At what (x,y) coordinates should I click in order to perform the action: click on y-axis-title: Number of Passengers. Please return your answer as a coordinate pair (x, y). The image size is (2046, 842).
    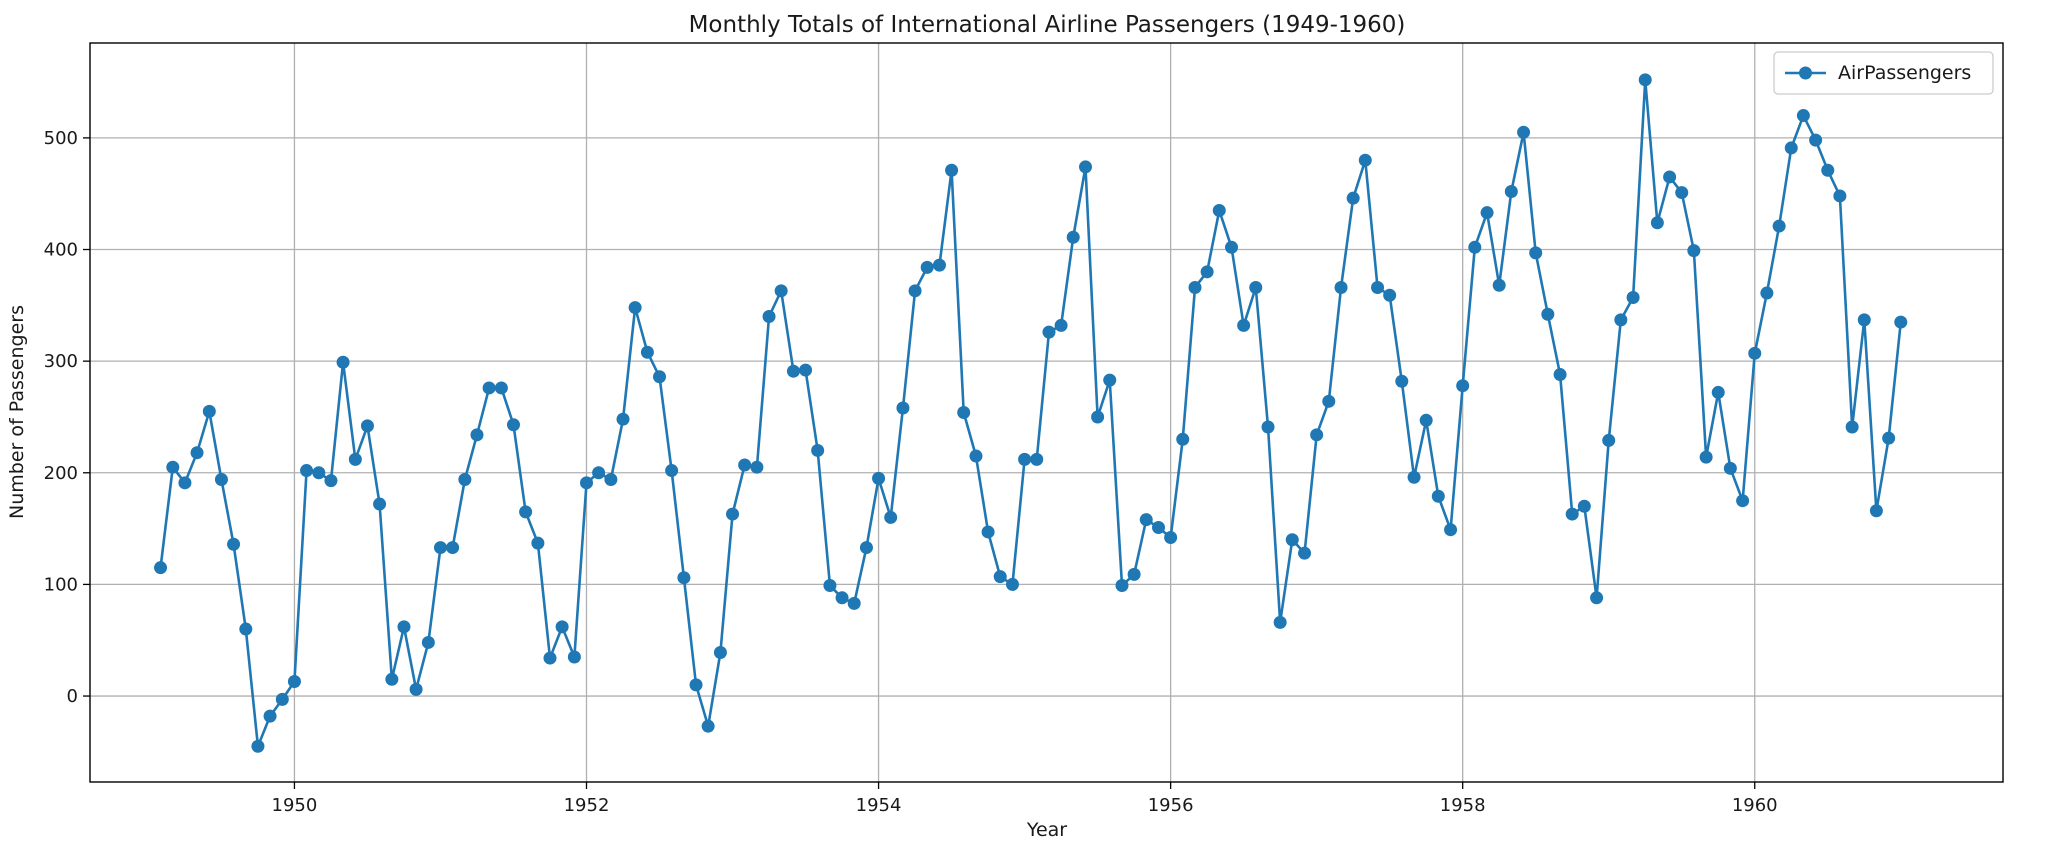
    Looking at the image, I should click on (17, 412).